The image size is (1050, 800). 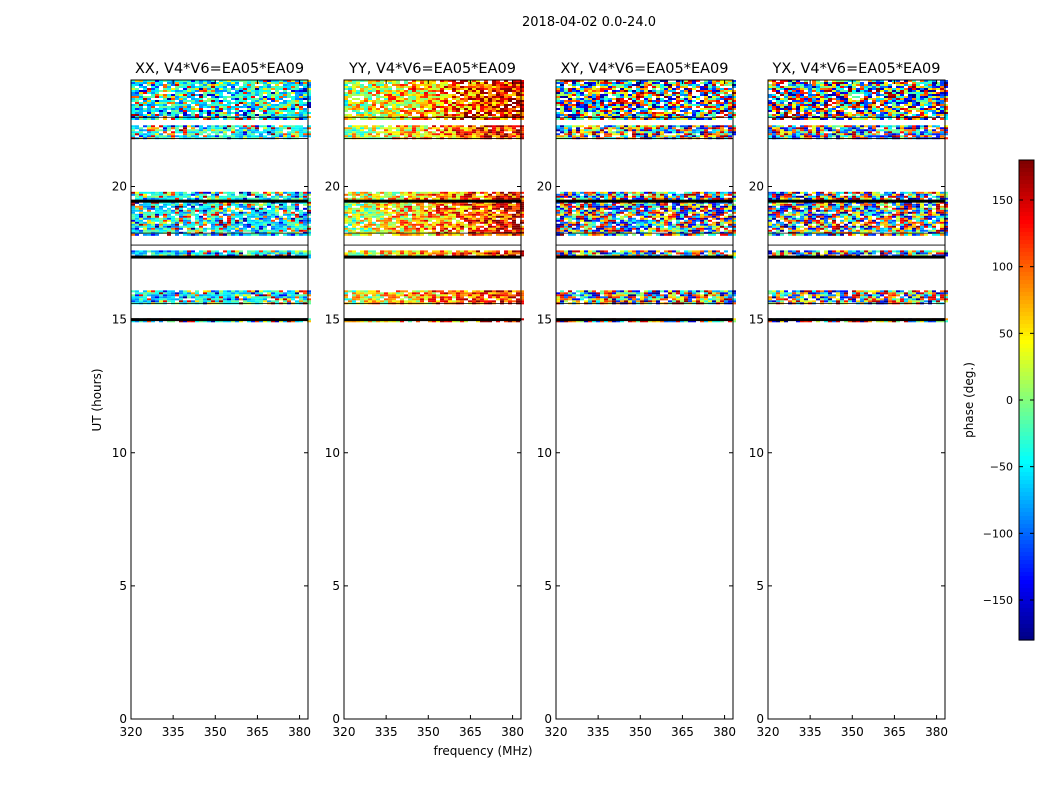 I want to click on panel-background, so click(x=856, y=399).